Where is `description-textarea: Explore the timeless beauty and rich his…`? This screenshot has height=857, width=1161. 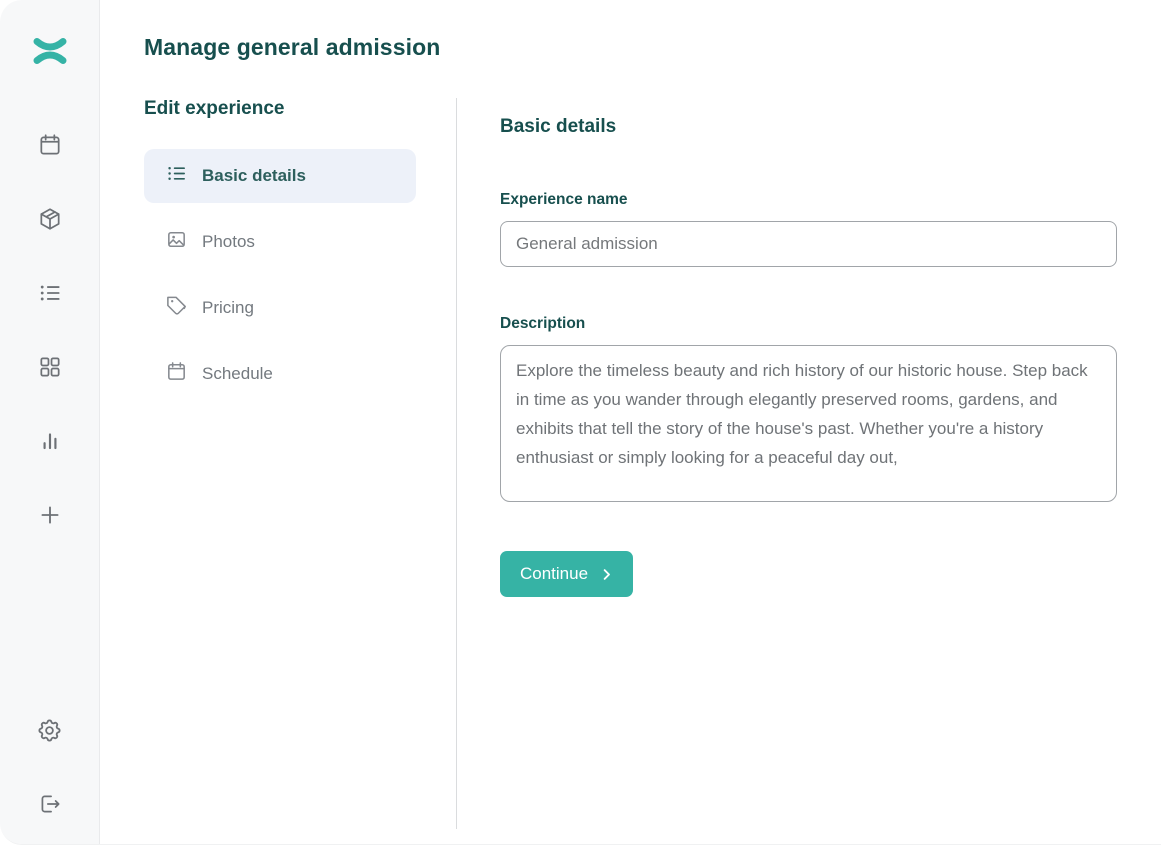 description-textarea: Explore the timeless beauty and rich his… is located at coordinates (808, 423).